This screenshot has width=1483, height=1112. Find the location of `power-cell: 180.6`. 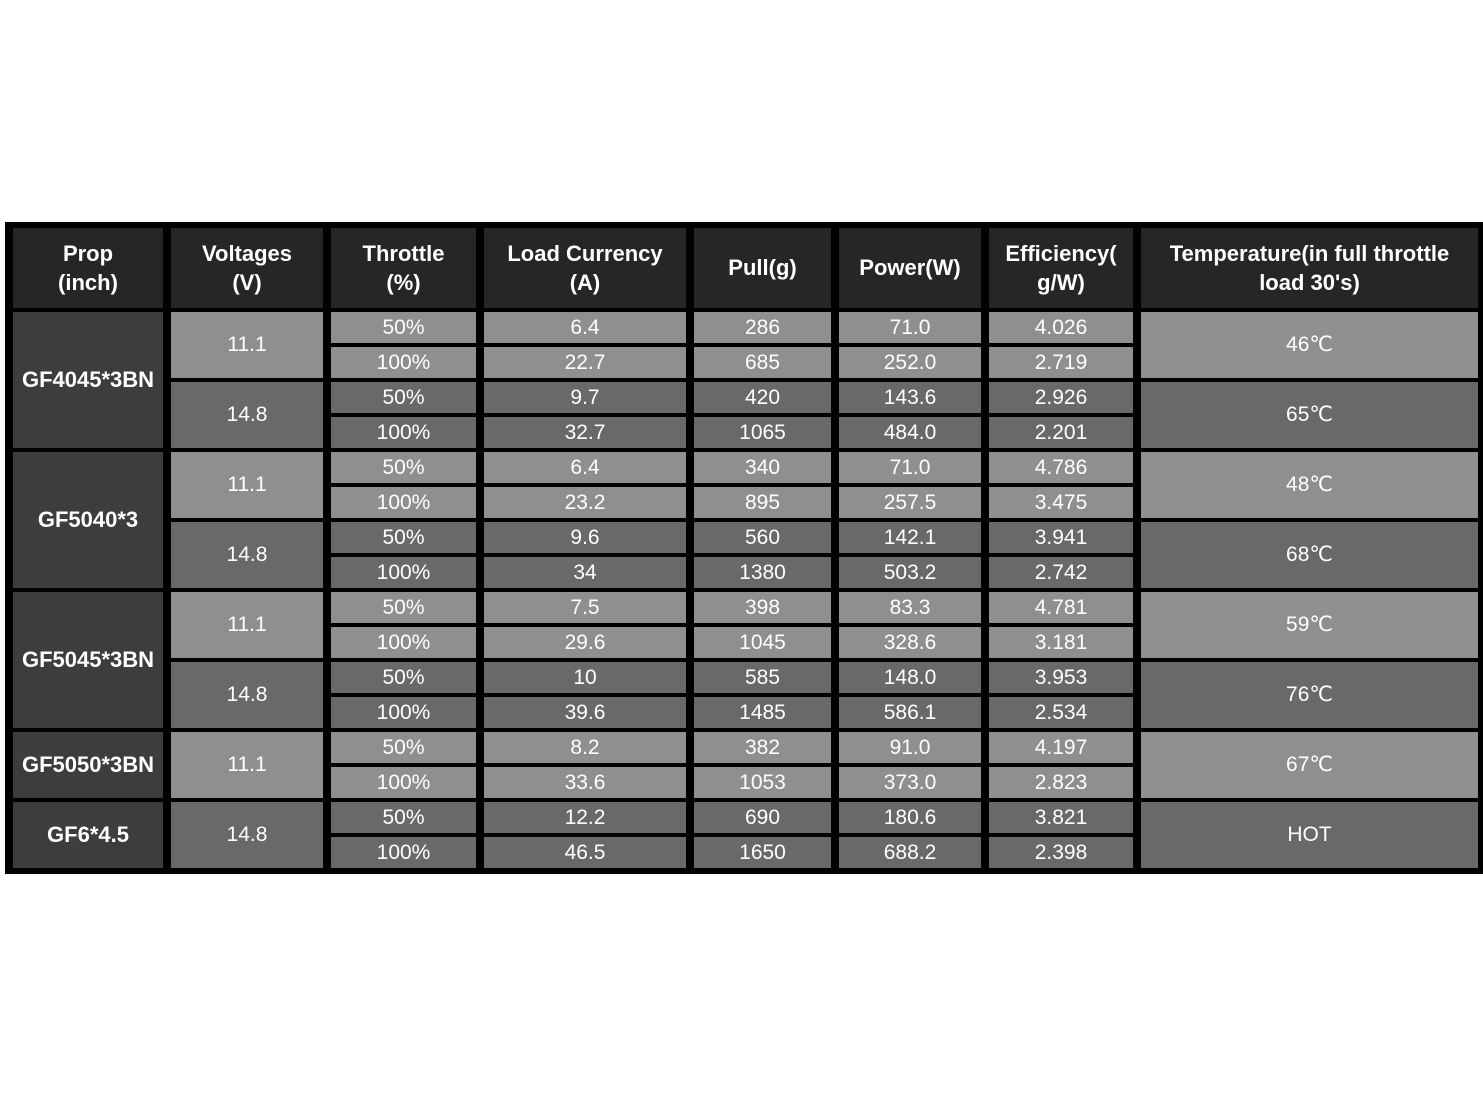

power-cell: 180.6 is located at coordinates (910, 817).